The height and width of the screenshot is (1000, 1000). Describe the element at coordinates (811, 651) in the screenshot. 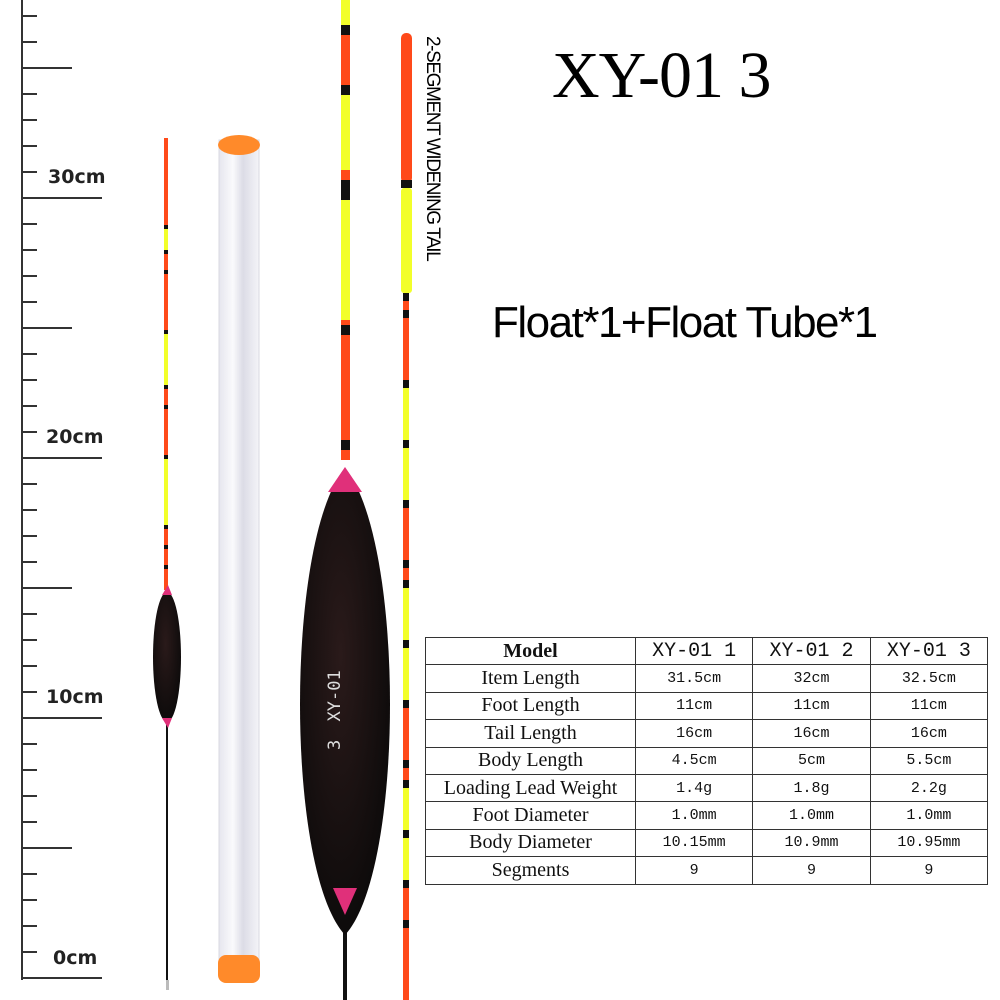

I see `cell: XY-01 2` at that location.